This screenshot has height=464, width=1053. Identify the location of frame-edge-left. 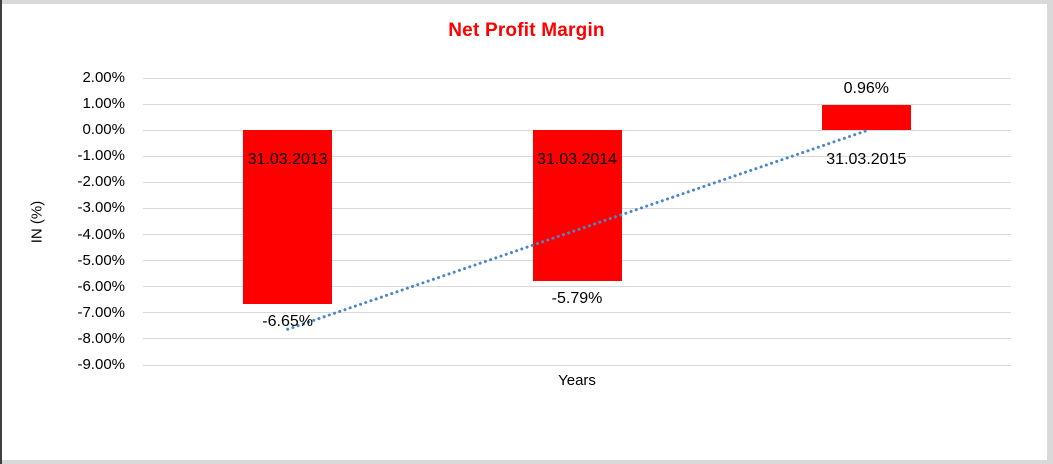
(1, 232).